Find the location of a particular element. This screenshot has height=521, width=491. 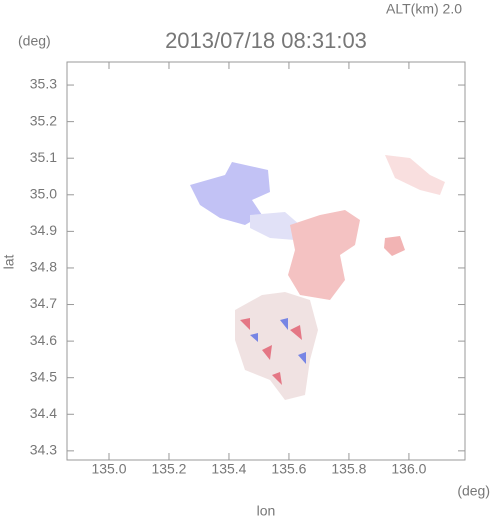

y-tick-label: 35.0 is located at coordinates (43, 193).